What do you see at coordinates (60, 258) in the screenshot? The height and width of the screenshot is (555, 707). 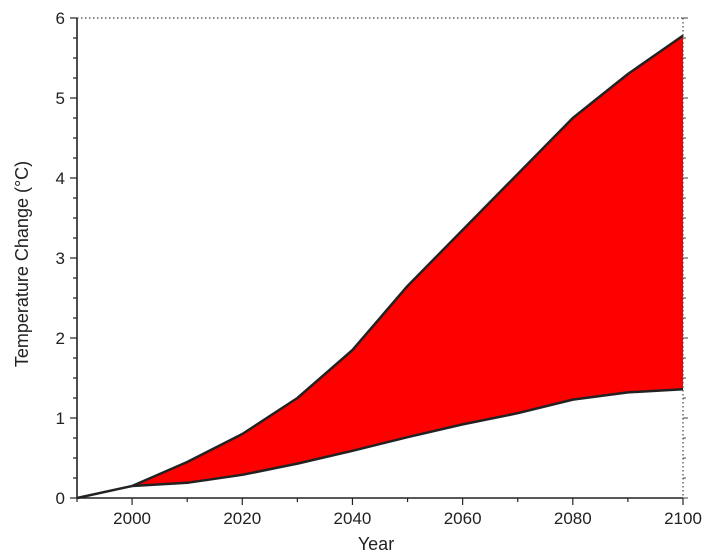 I see `y-tick-label: 3` at bounding box center [60, 258].